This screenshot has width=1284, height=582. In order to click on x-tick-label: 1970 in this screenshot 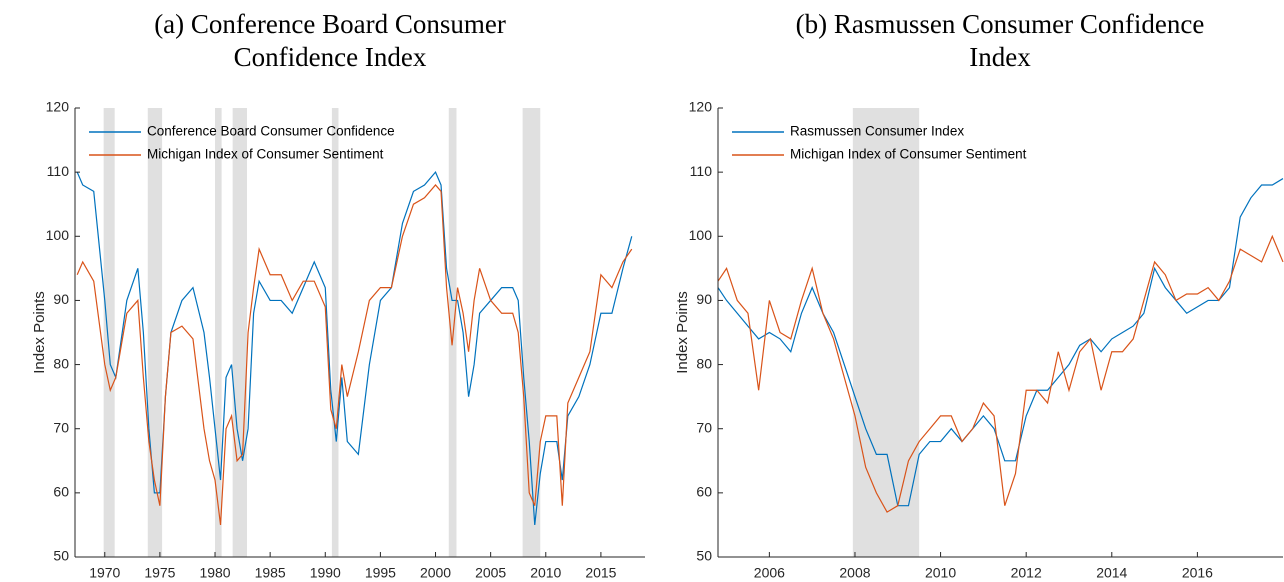, I will do `click(104, 573)`.